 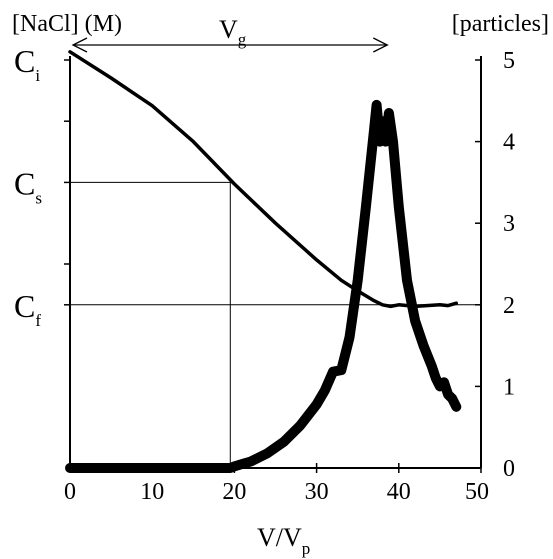 I want to click on vg-arrow-left-head, so click(x=79, y=45).